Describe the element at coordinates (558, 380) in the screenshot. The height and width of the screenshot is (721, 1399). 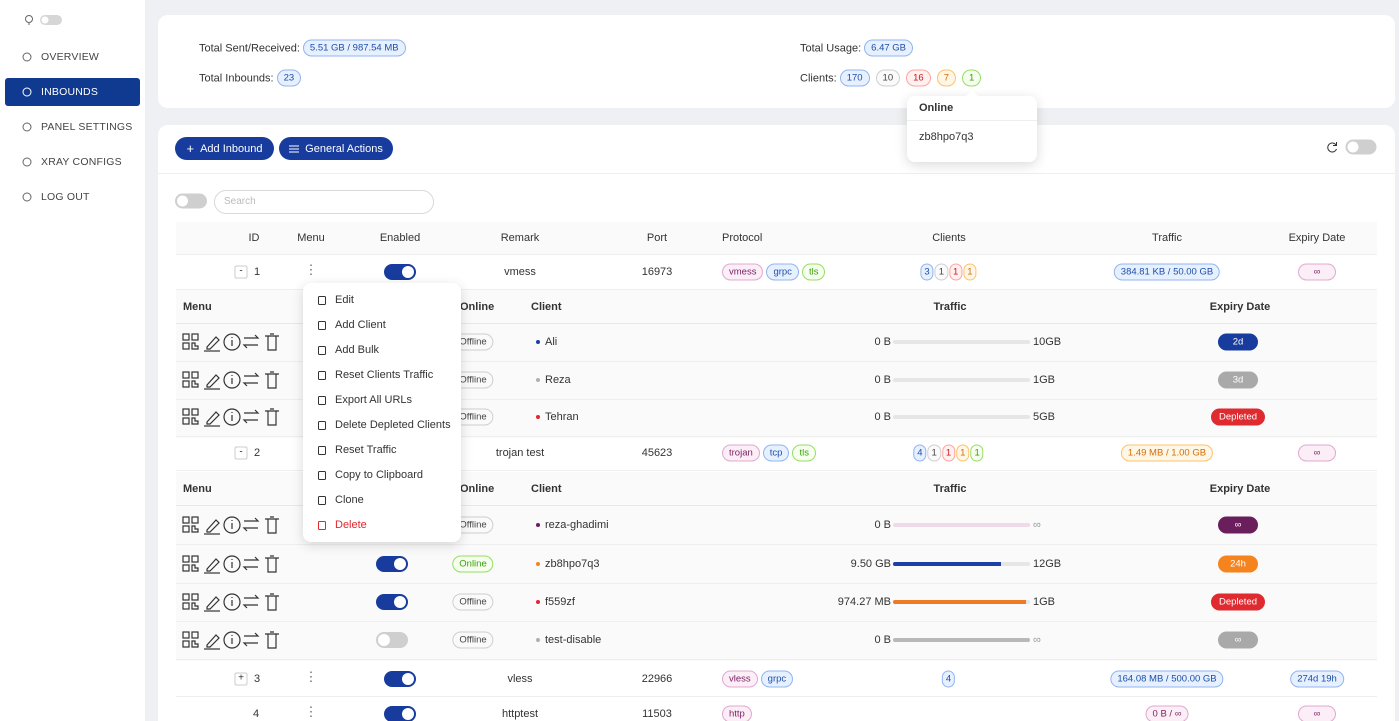
I see `client-name: Reza` at that location.